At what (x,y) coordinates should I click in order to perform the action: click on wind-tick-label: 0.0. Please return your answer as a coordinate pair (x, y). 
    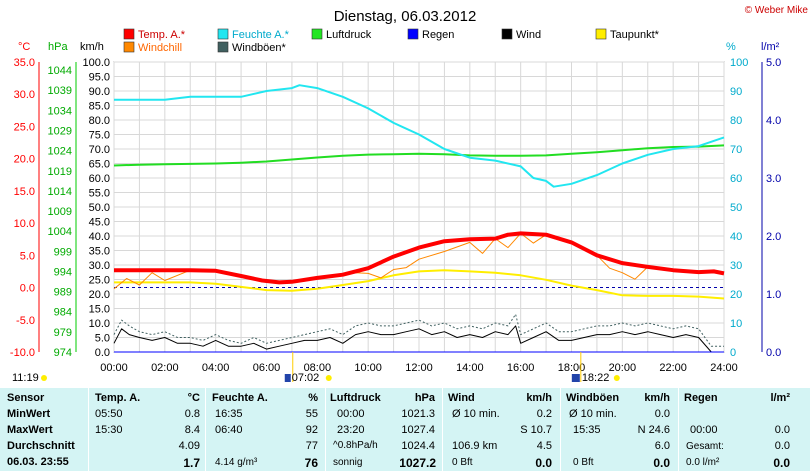
    Looking at the image, I should click on (102, 353).